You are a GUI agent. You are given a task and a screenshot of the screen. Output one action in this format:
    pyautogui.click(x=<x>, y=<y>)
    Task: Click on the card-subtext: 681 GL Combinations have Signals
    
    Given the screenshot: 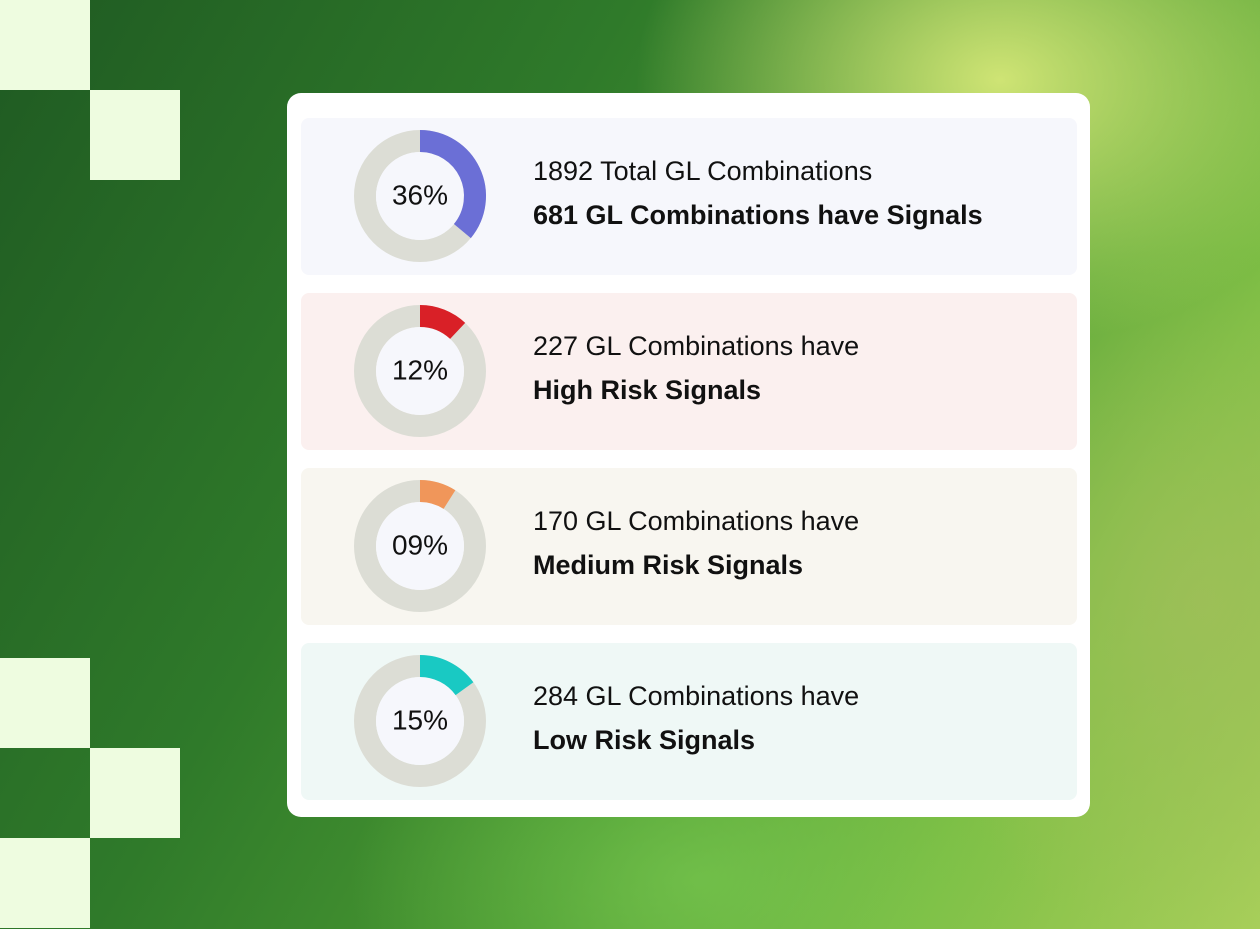 What is the action you would take?
    pyautogui.click(x=758, y=215)
    